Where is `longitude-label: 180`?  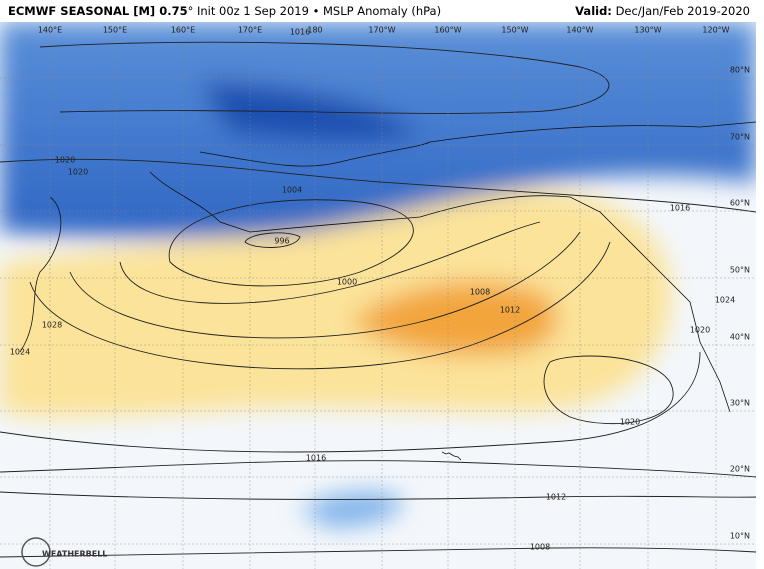
longitude-label: 180 is located at coordinates (314, 30).